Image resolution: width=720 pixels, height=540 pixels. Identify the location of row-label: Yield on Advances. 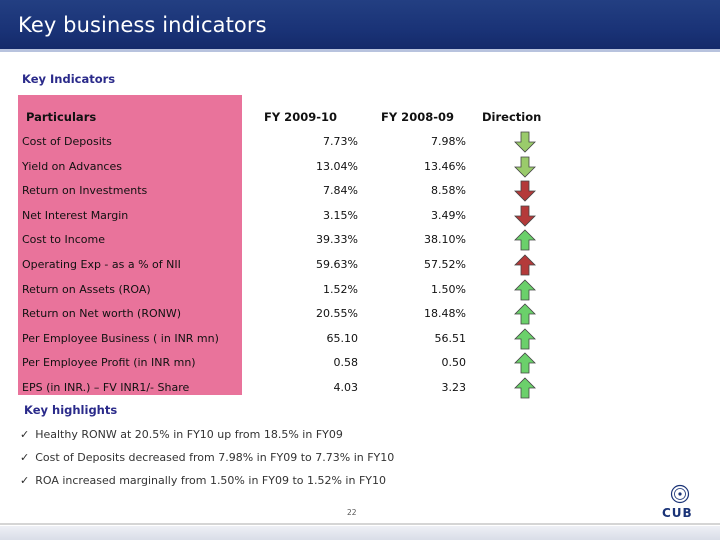
(72, 166).